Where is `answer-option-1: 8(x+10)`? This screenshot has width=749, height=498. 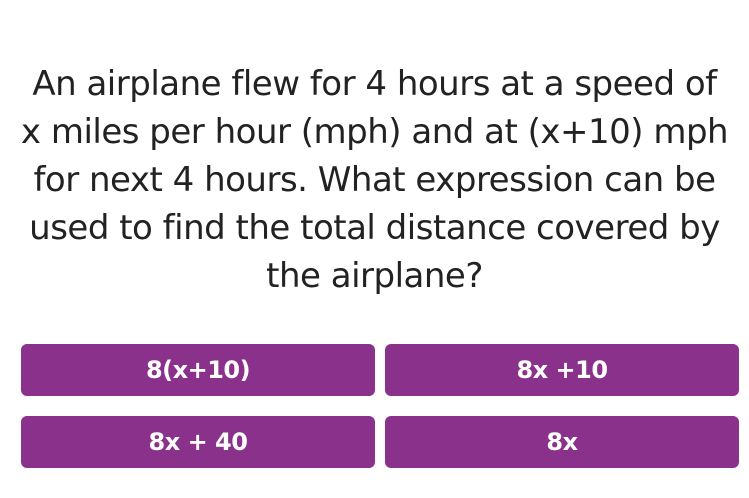
answer-option-1: 8(x+10) is located at coordinates (198, 370).